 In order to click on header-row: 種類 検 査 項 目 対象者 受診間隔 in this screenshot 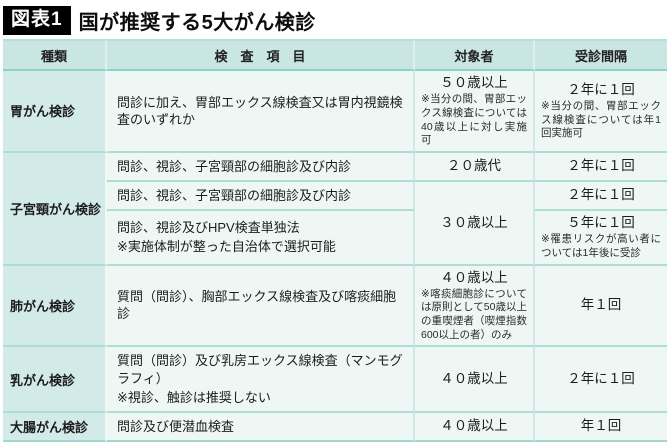, I will do `click(335, 55)`.